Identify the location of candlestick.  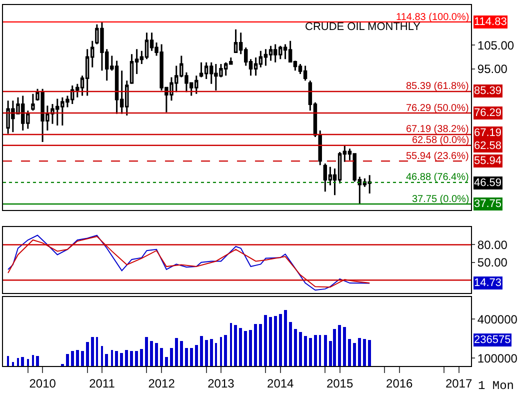
(33, 102).